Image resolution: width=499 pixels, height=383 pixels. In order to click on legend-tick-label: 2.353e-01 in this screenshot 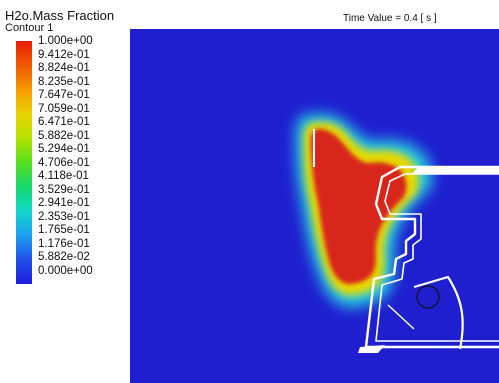, I will do `click(64, 216)`.